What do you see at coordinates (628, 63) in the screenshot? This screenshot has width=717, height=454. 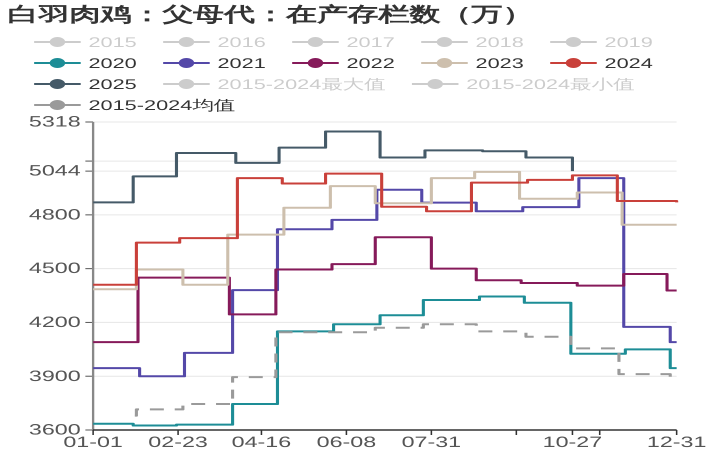 I see `legend-label: 2024` at bounding box center [628, 63].